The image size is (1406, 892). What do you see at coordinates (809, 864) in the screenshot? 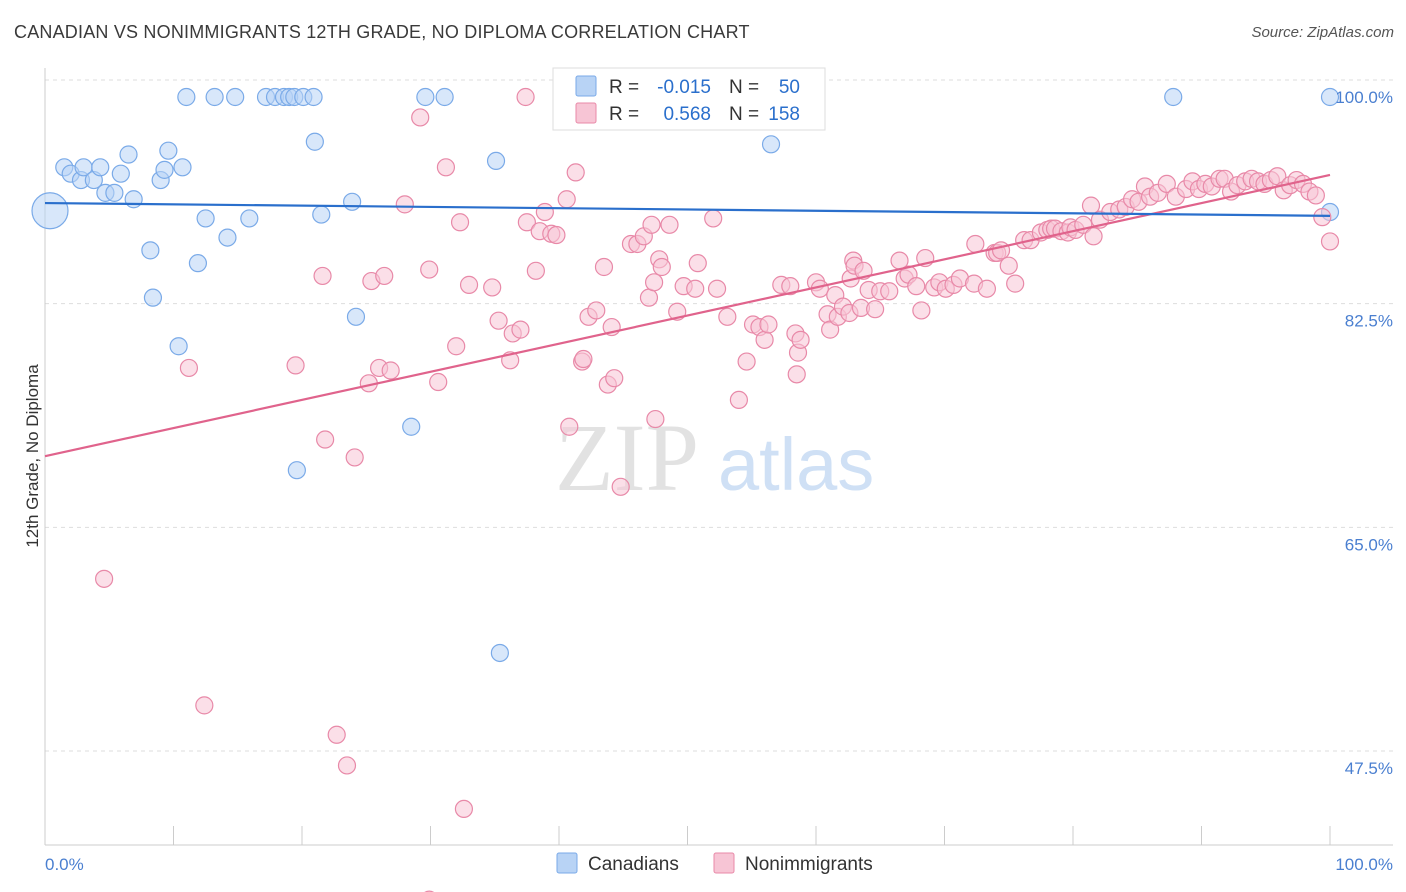
I see `bottom-legend-label-nonimmigrants: Nonimmigrants` at bounding box center [809, 864].